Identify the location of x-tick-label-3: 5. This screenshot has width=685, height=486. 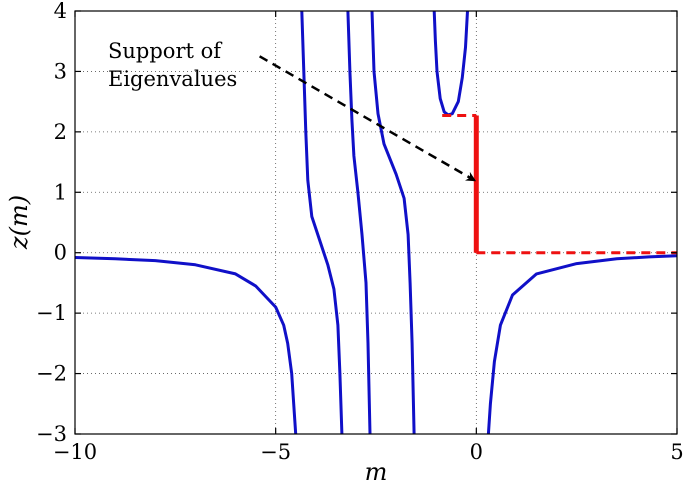
(676, 452).